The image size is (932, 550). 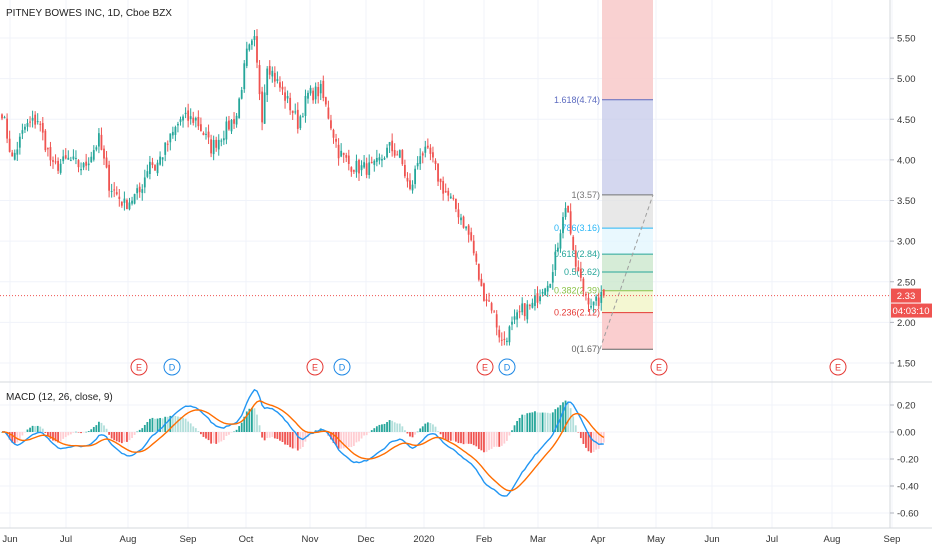 What do you see at coordinates (585, 349) in the screenshot?
I see `fib-level-label: 0(1.67)` at bounding box center [585, 349].